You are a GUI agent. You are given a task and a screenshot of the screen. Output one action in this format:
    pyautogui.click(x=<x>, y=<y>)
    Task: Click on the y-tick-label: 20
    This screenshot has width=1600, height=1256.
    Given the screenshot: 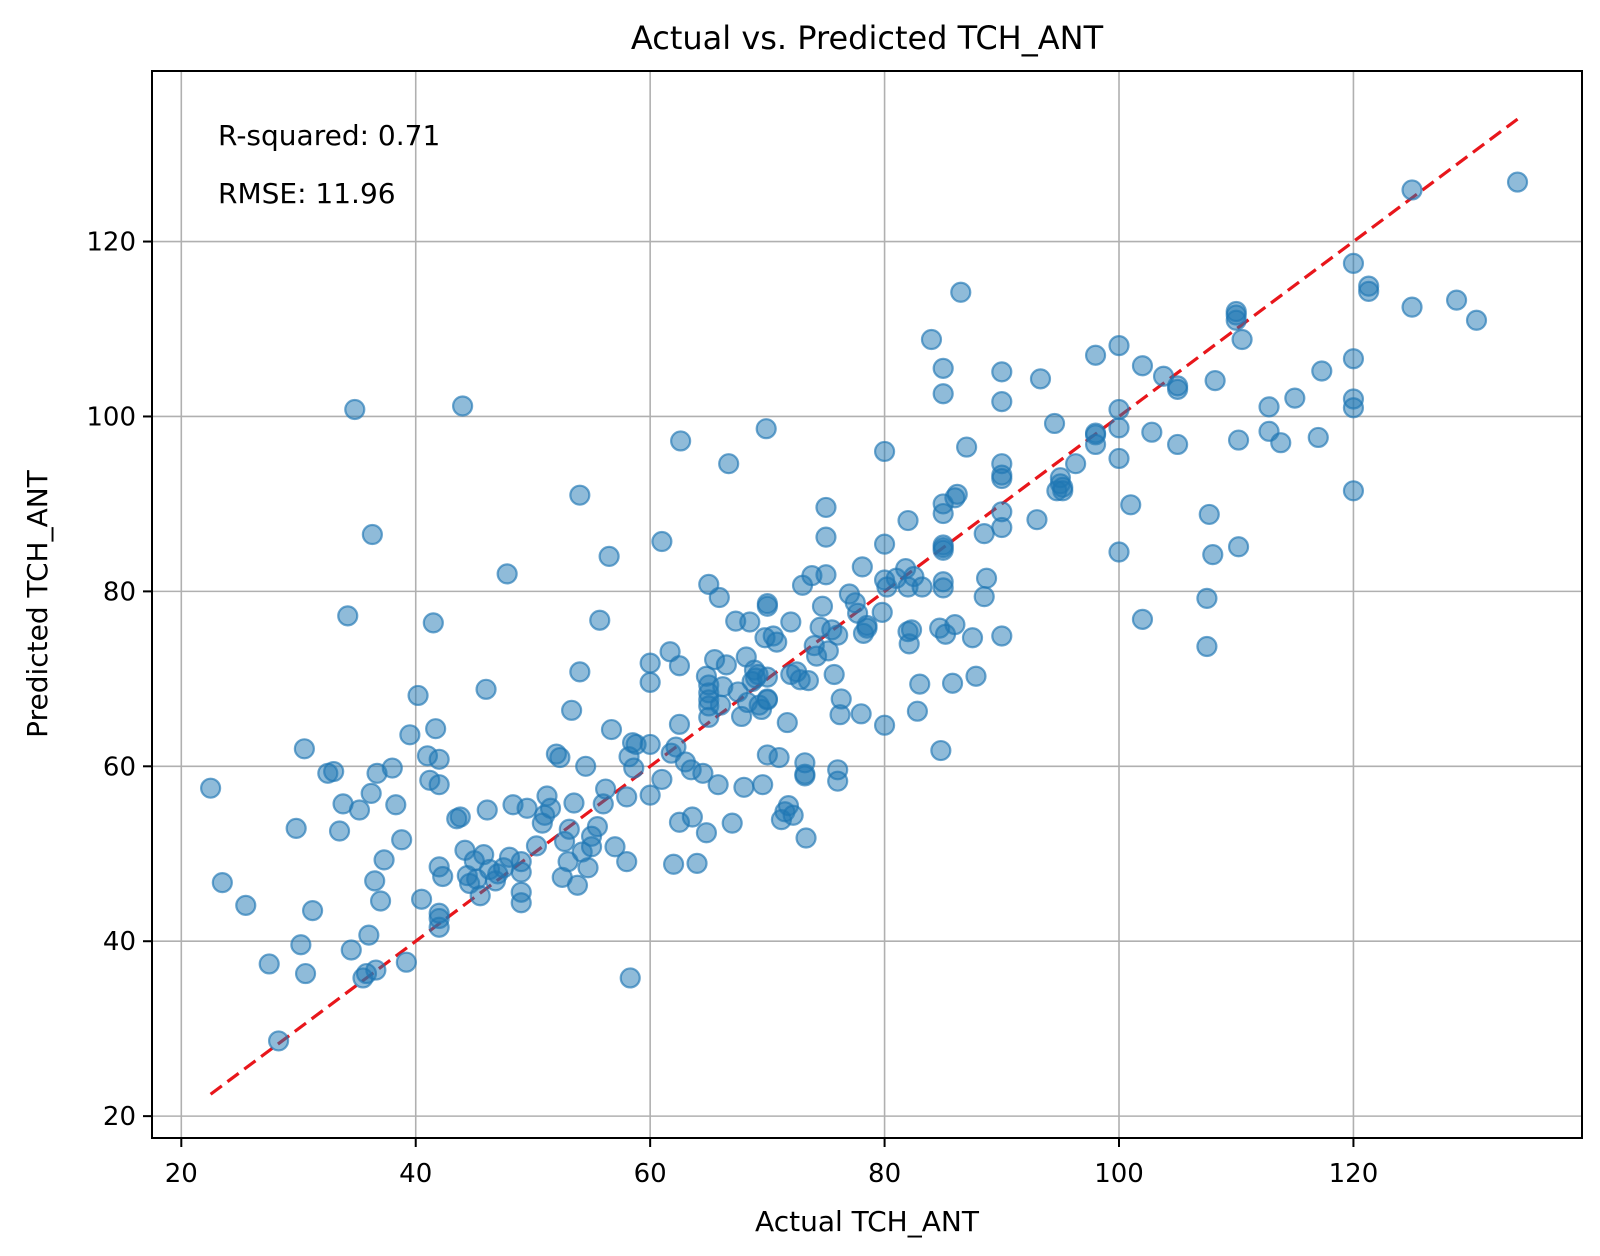 What is the action you would take?
    pyautogui.click(x=119, y=1117)
    